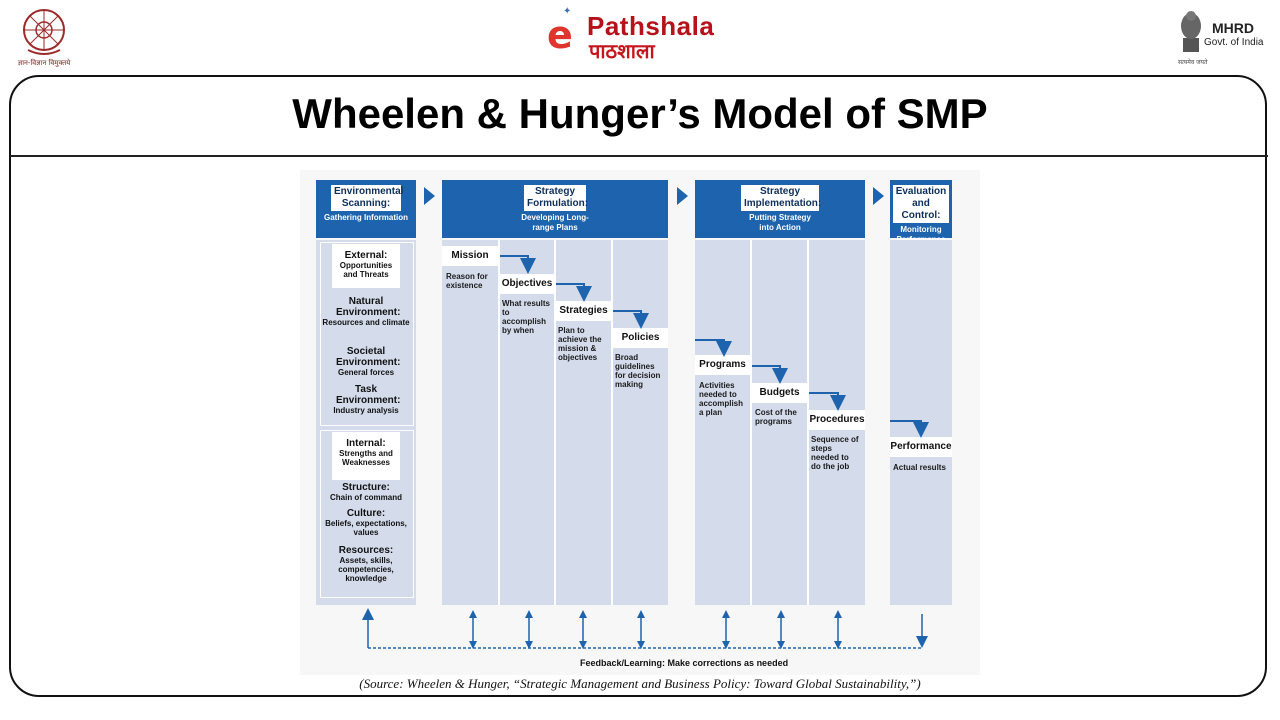 The height and width of the screenshot is (720, 1280). What do you see at coordinates (368, 395) in the screenshot?
I see `env-item-heading: Task Environment:` at bounding box center [368, 395].